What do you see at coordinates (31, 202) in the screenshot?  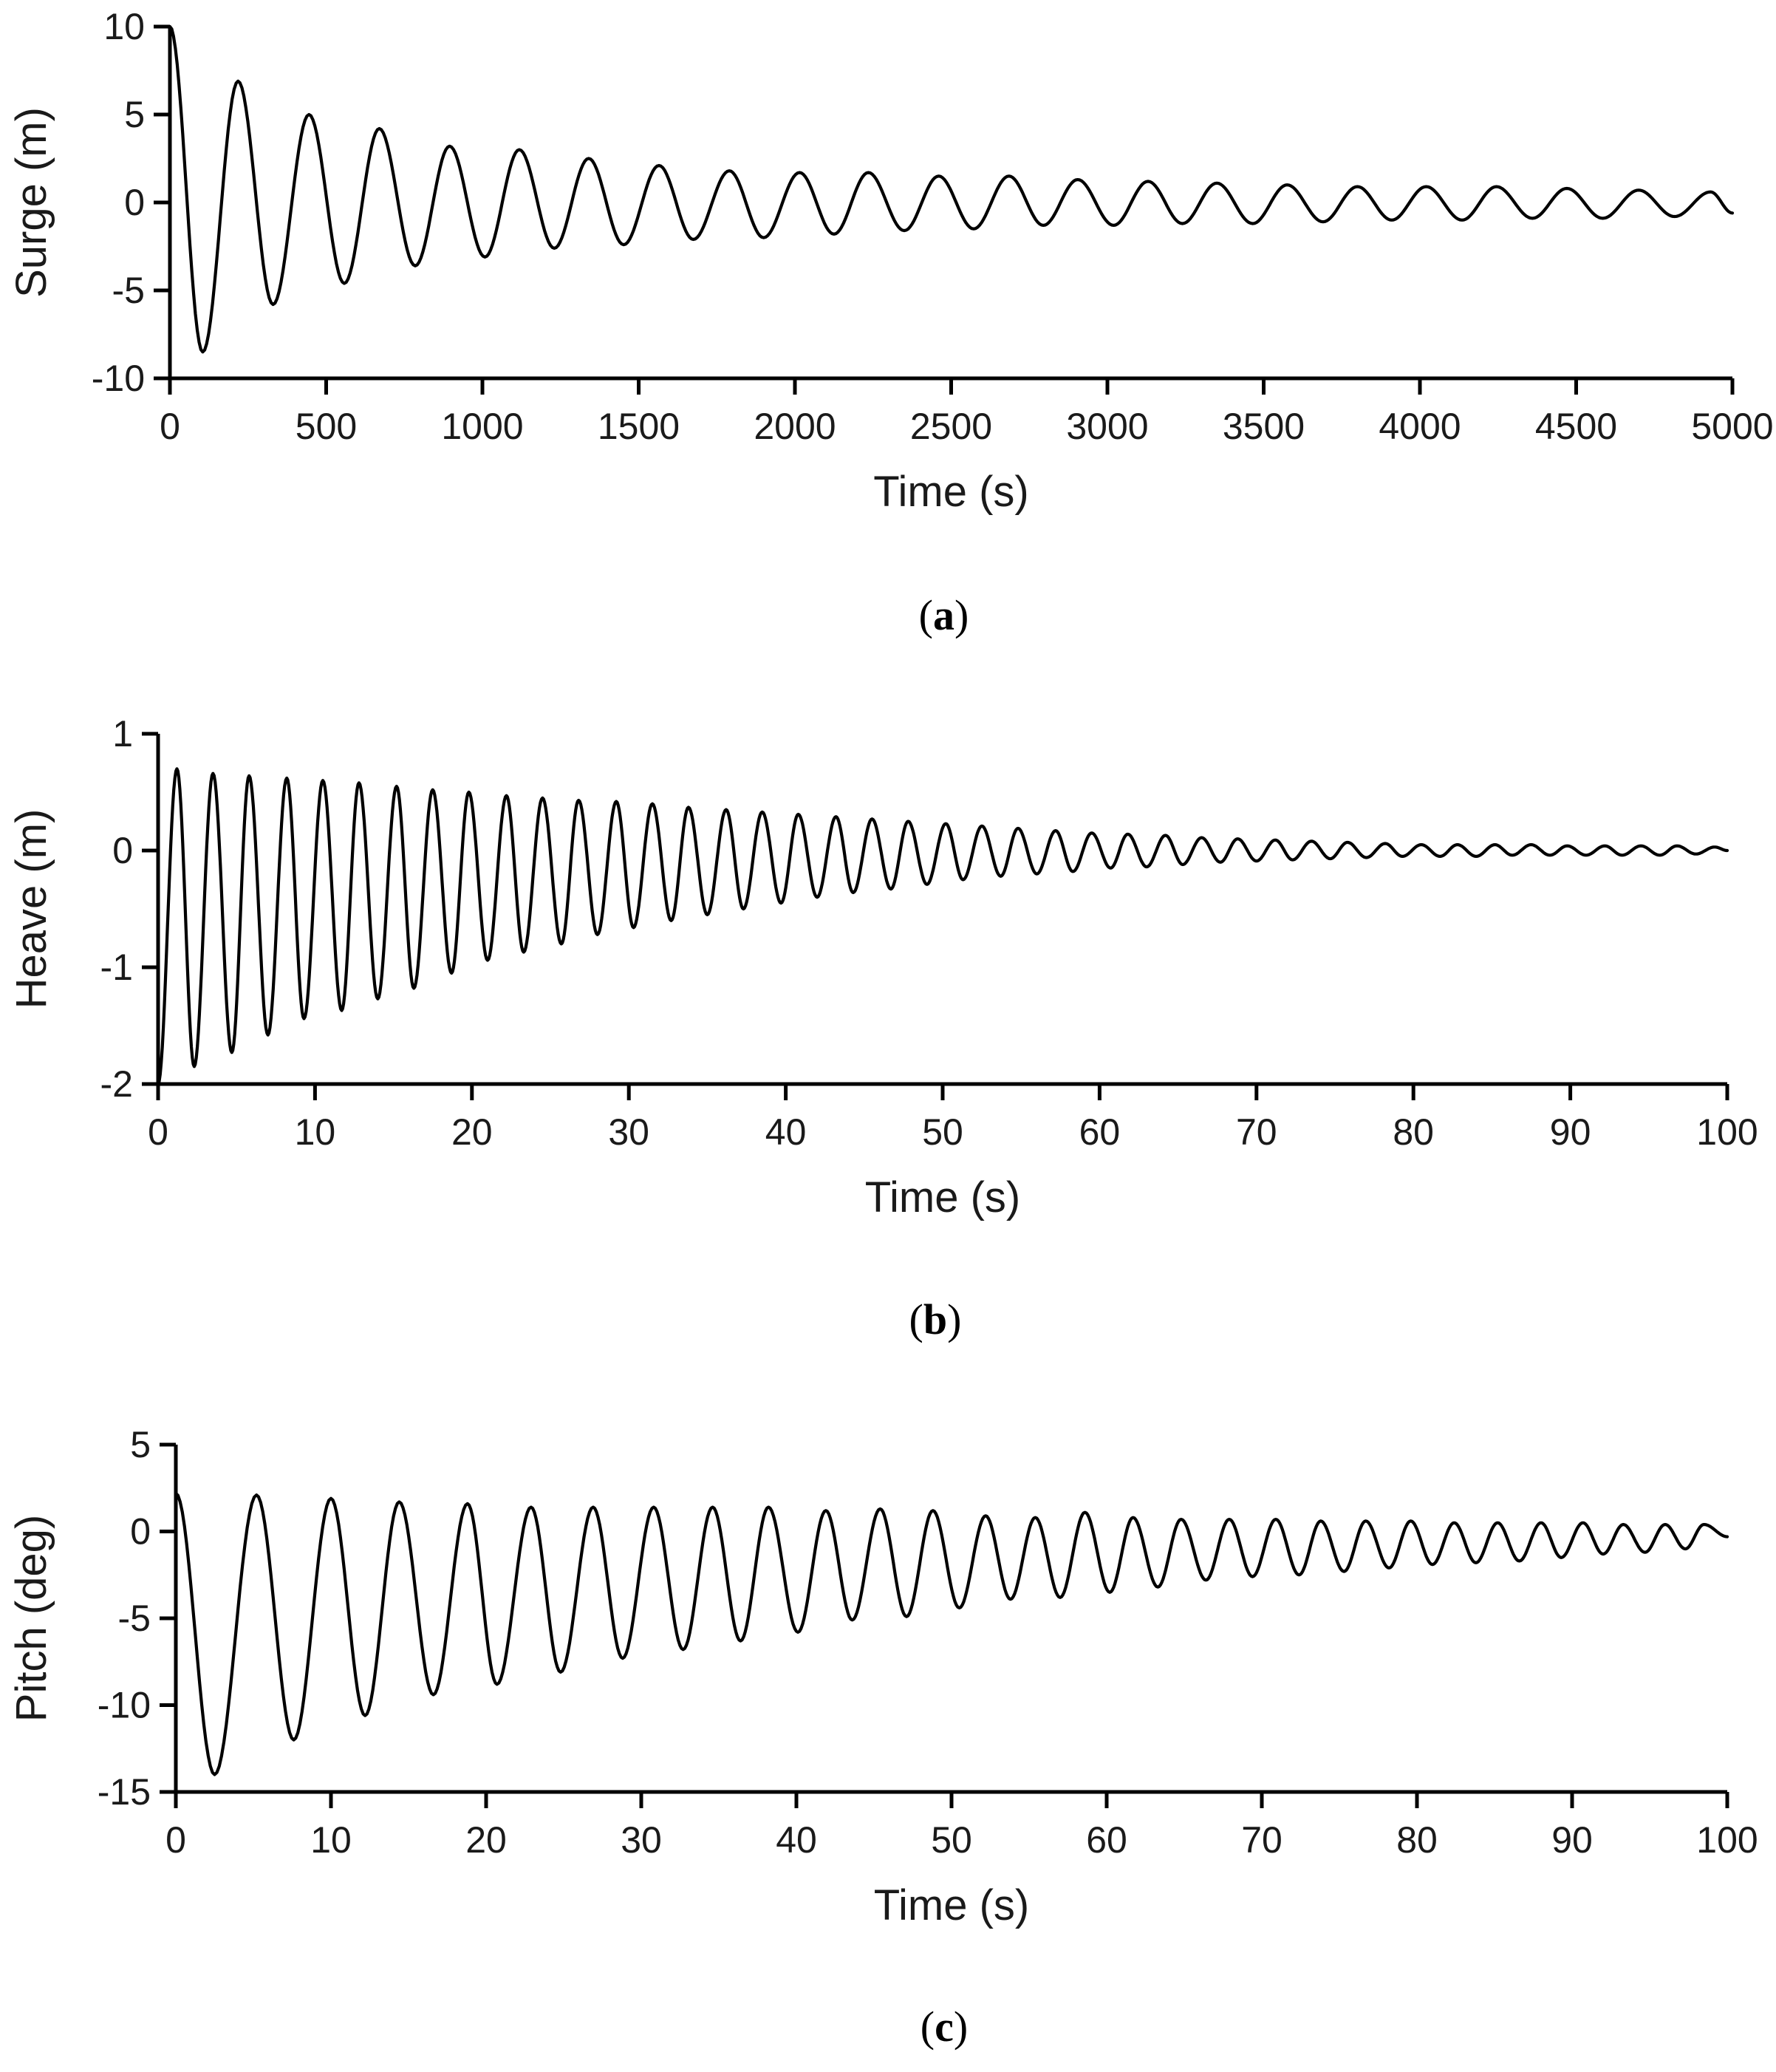 I see `y-axis-label: Surge (m)` at bounding box center [31, 202].